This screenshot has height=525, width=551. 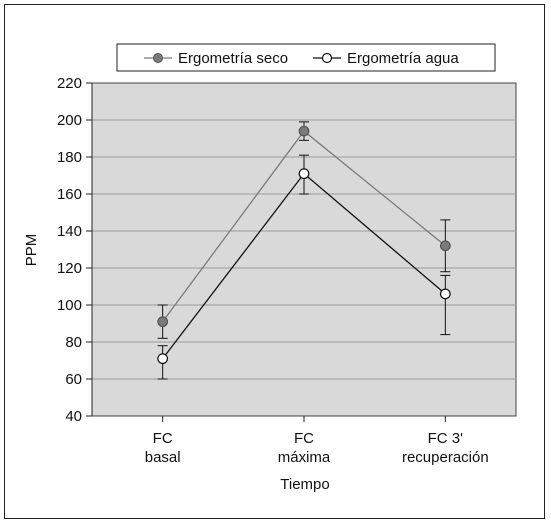 I want to click on y-tick-label: 40, so click(x=73, y=416).